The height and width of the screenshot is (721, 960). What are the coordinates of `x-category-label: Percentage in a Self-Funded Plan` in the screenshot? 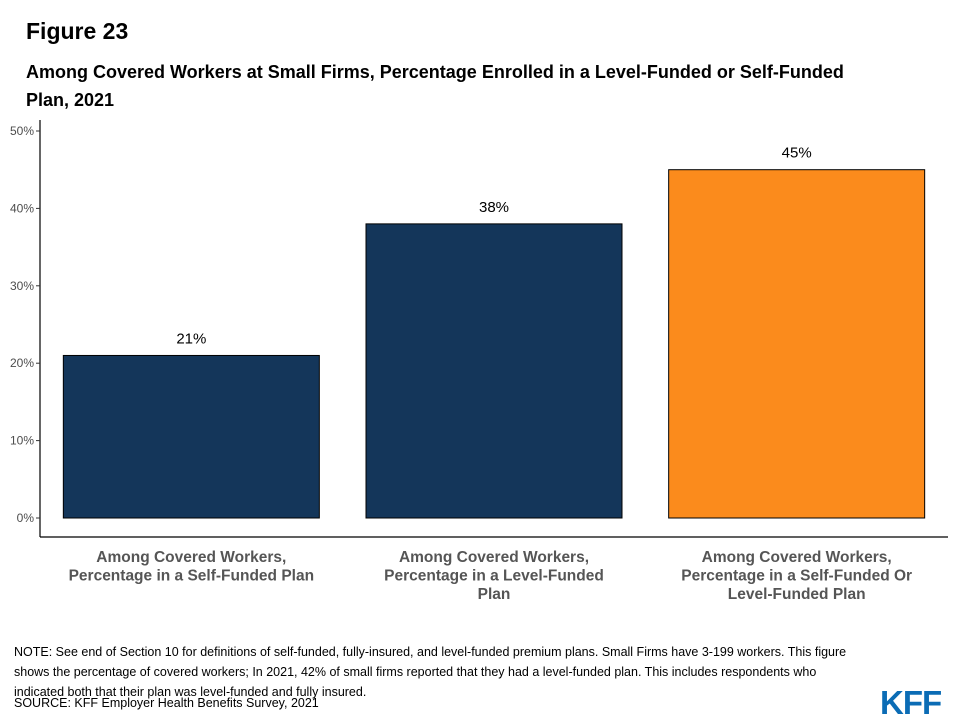 It's located at (191, 576).